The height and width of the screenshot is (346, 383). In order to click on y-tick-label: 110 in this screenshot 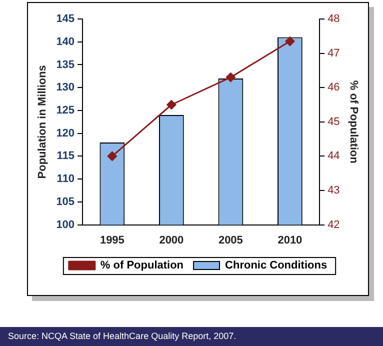, I will do `click(65, 179)`.